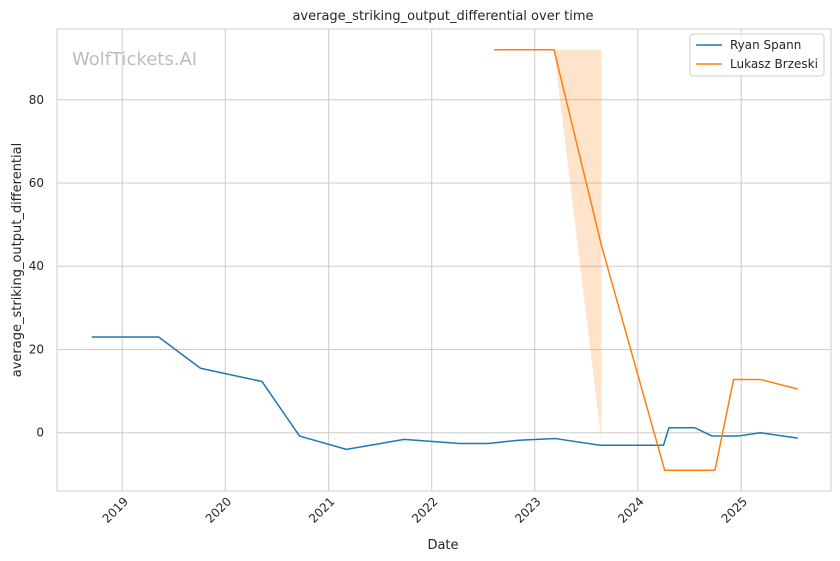  What do you see at coordinates (36, 349) in the screenshot?
I see `y-tick-label: 20` at bounding box center [36, 349].